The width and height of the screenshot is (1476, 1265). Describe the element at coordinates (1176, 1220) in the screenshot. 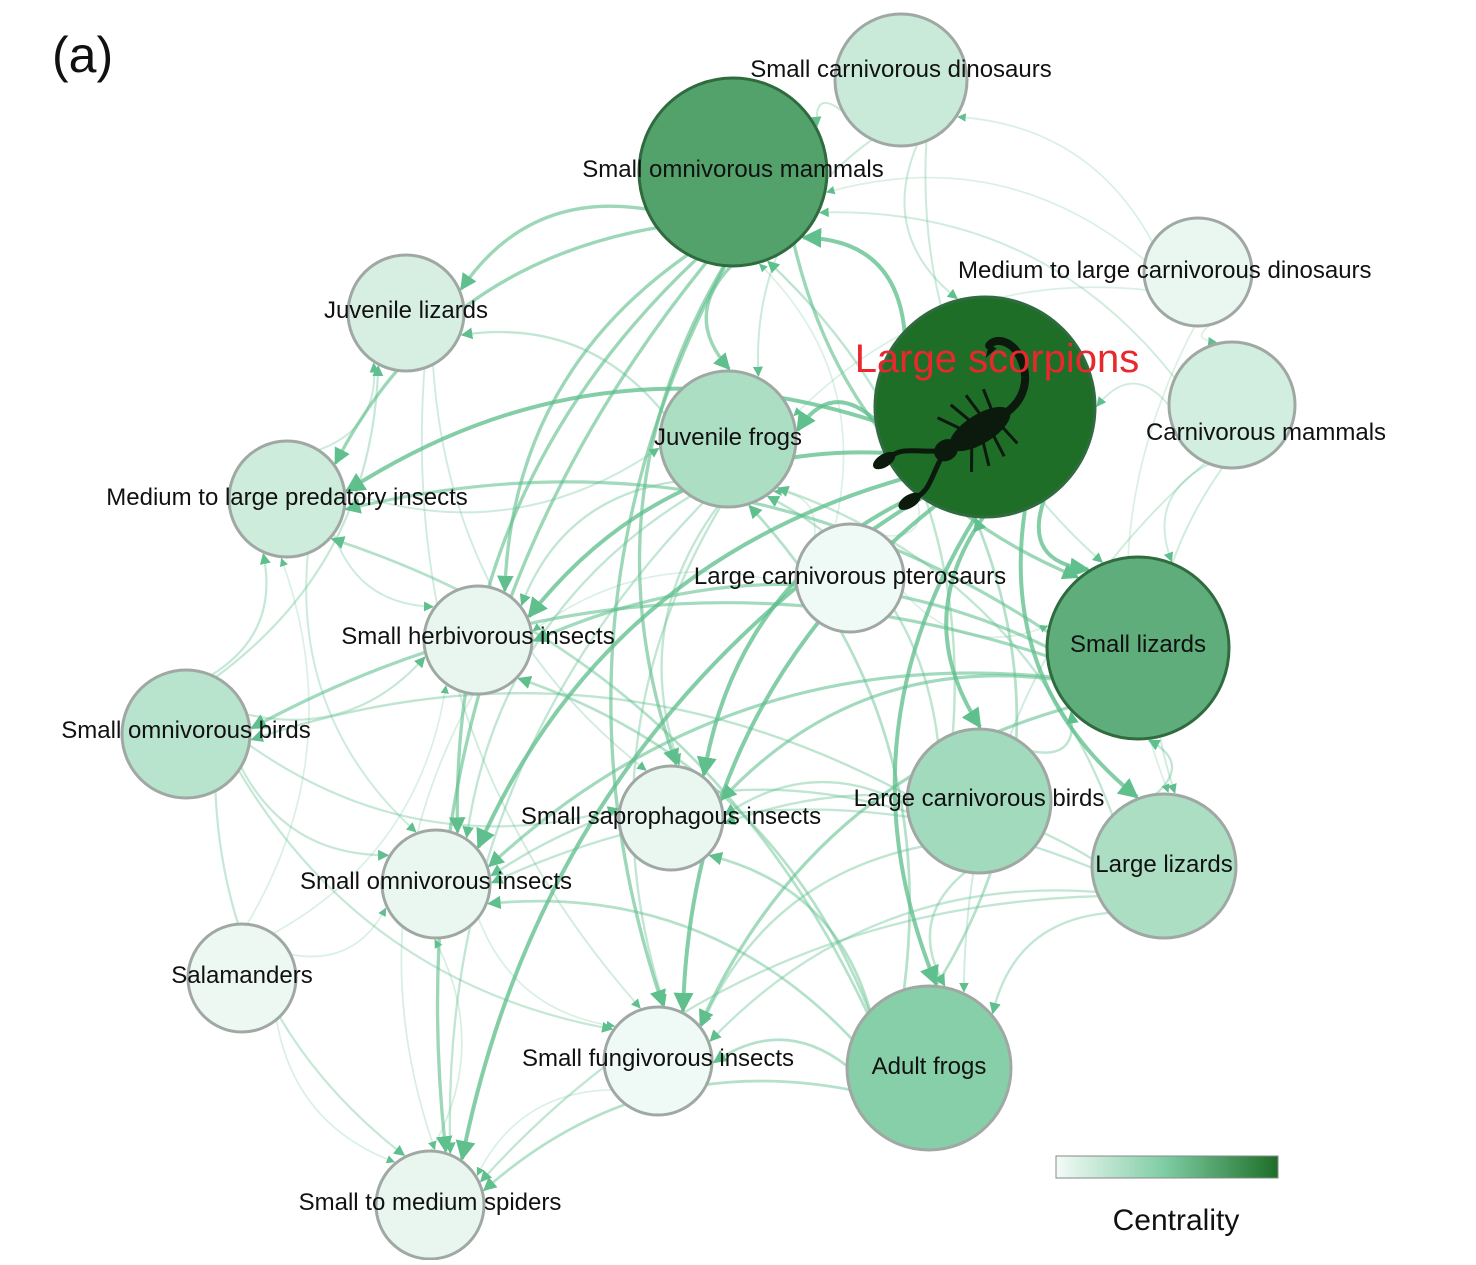

I see `legend-title: Centrality` at that location.